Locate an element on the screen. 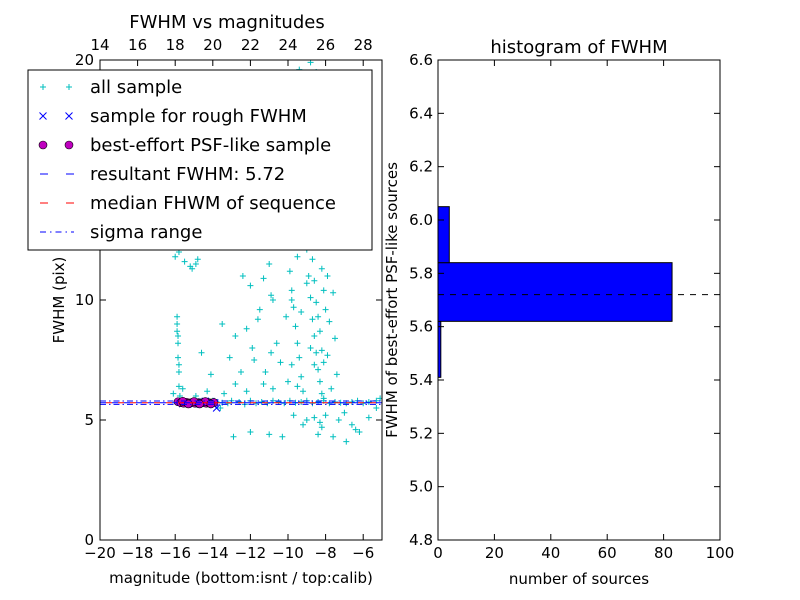 This screenshot has width=800, height=600. y-tick-label: 20 is located at coordinates (84, 60).